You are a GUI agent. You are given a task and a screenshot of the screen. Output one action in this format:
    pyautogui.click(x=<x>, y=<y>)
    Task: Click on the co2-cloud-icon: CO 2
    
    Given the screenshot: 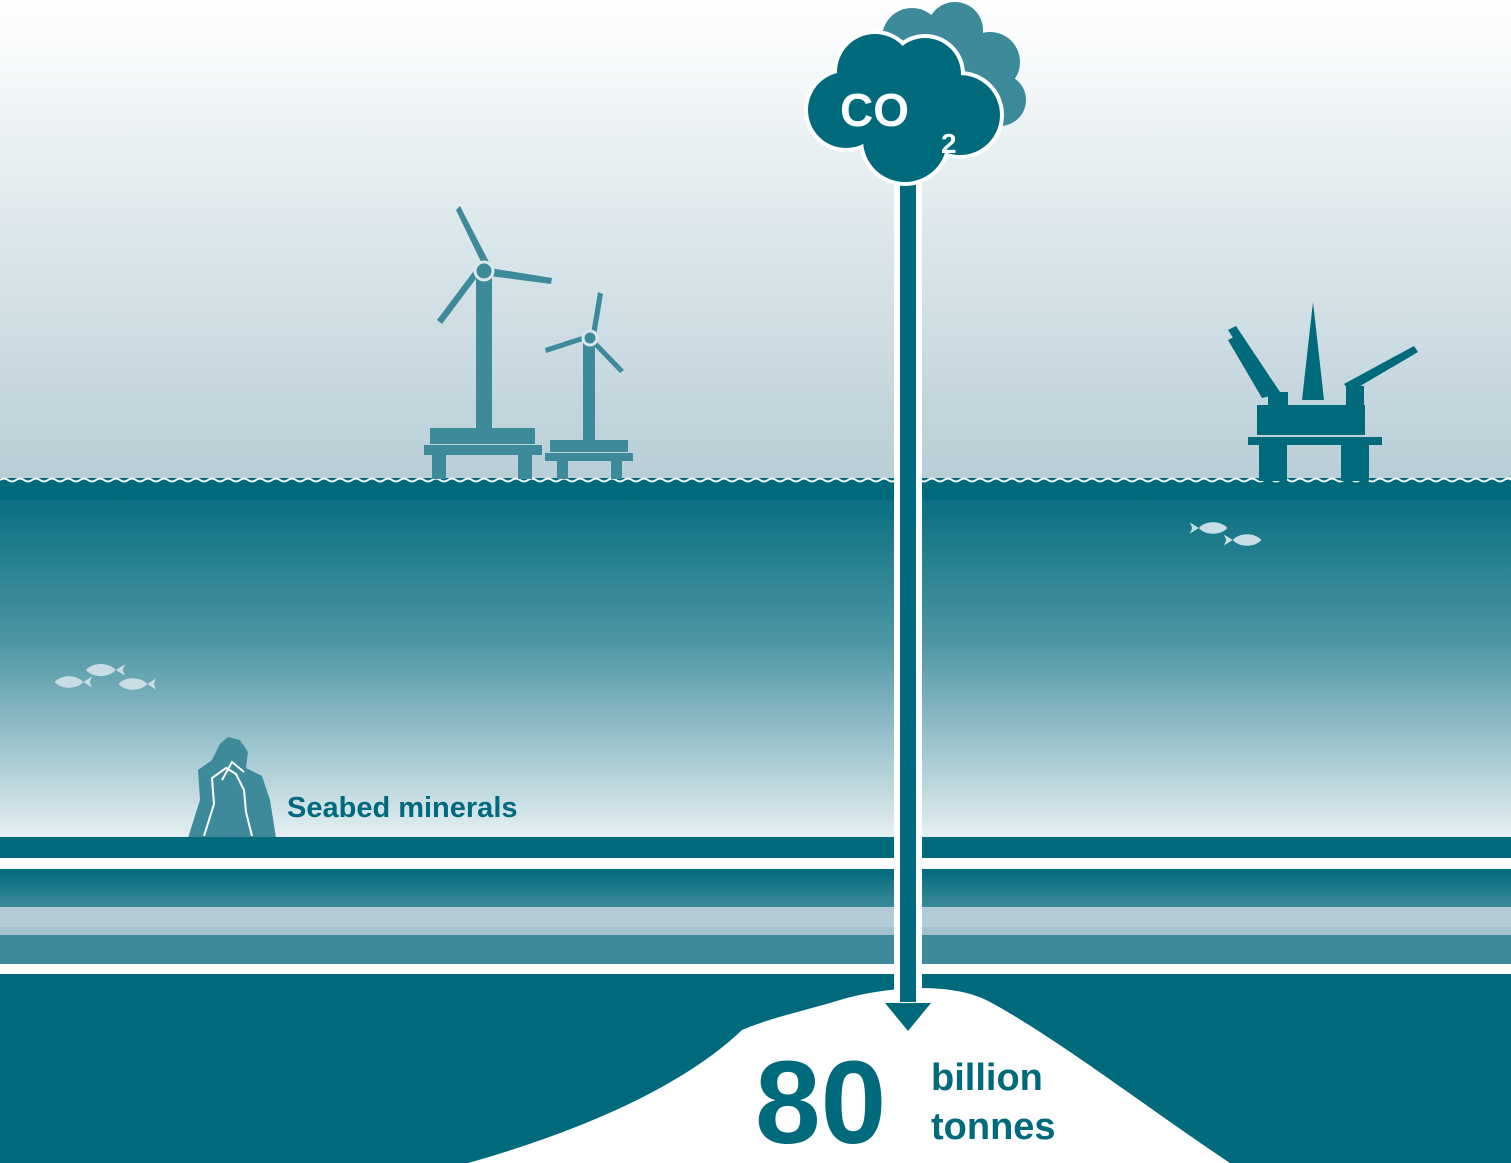 What is the action you would take?
    pyautogui.click(x=915, y=94)
    